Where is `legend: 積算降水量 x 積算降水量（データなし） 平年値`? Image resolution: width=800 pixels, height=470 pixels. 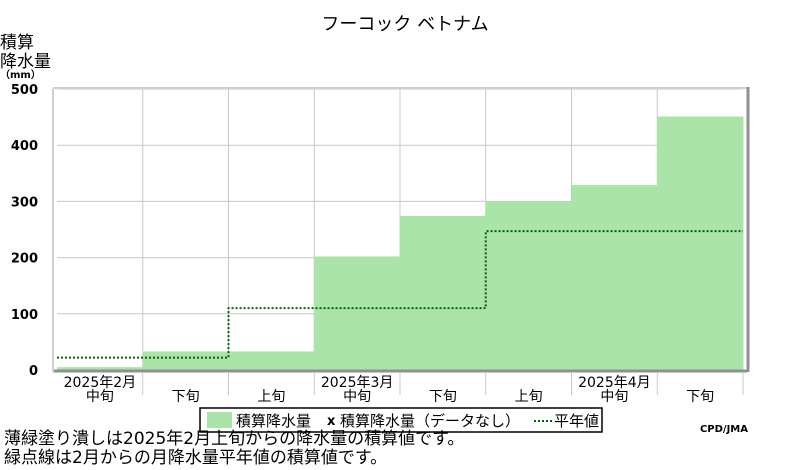 legend: 積算降水量 x 積算降水量（データなし） 平年値 is located at coordinates (401, 420).